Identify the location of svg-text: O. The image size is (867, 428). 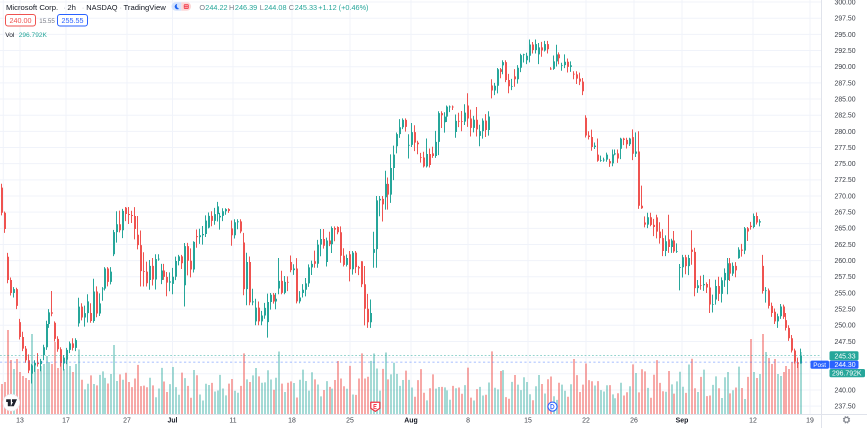
(202, 7).